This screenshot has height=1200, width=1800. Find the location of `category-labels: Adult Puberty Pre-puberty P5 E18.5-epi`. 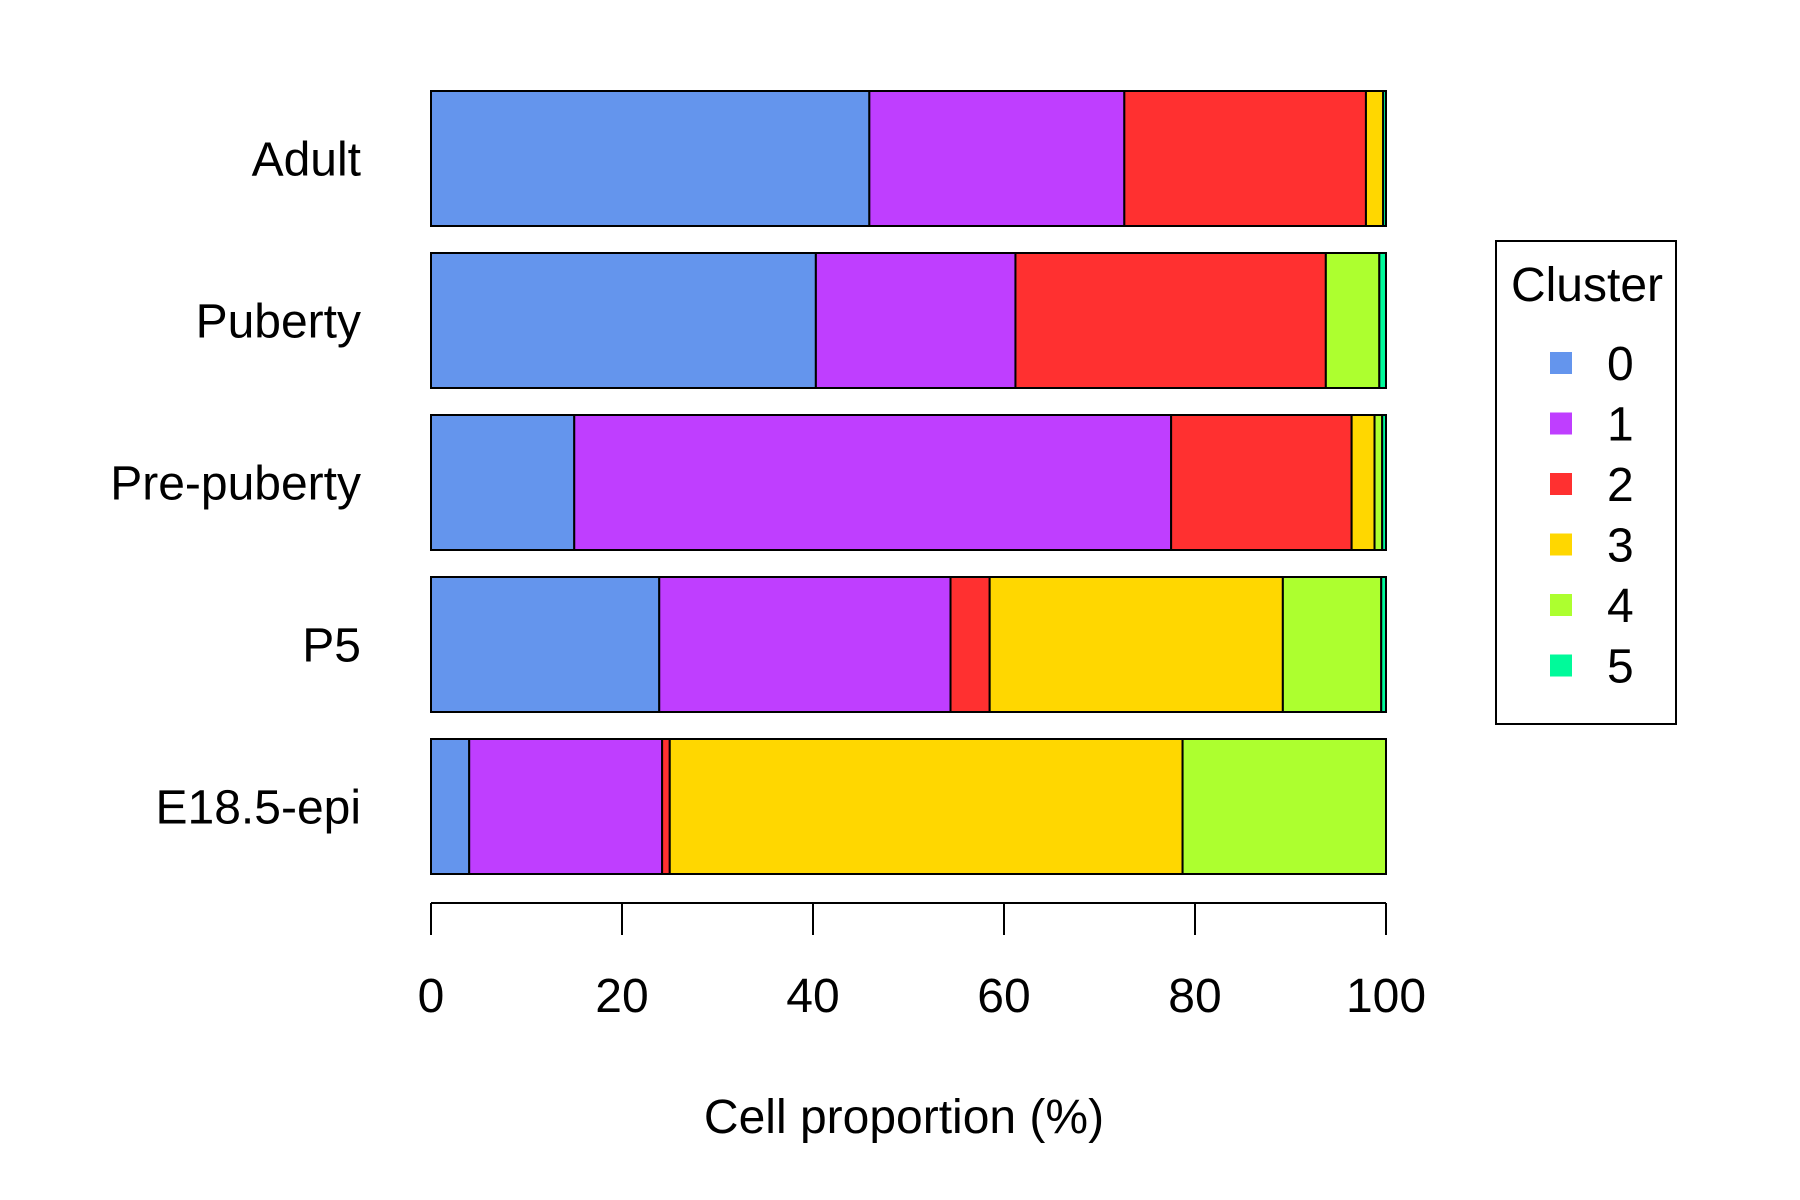

category-labels: Adult Puberty Pre-puberty P5 E18.5-epi is located at coordinates (235, 484).